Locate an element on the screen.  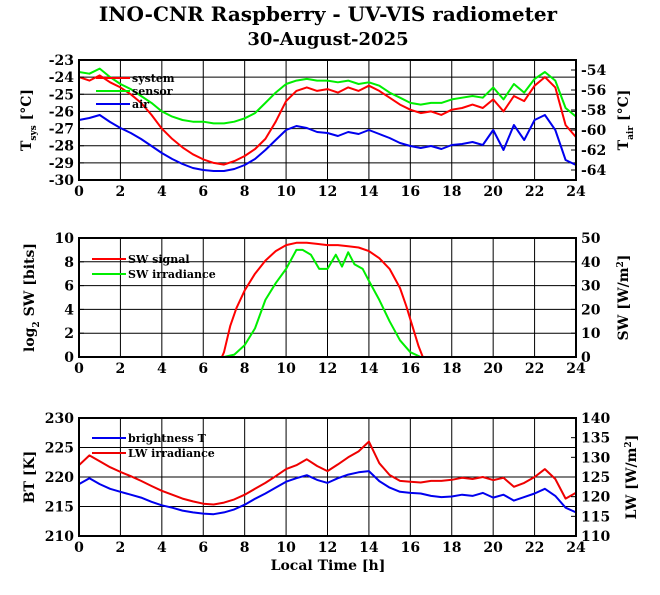
y-tick-label-right: 120 is located at coordinates (595, 498).